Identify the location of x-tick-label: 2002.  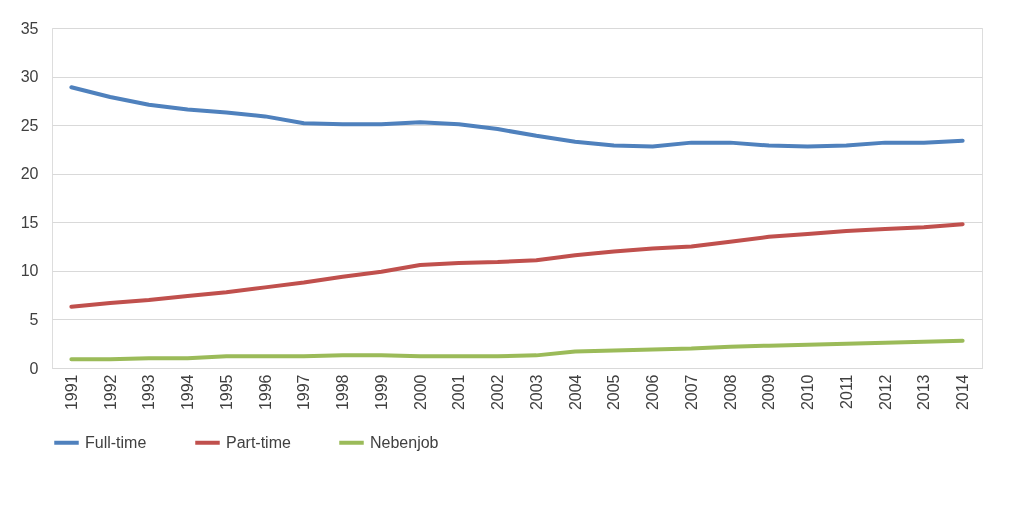
(498, 392).